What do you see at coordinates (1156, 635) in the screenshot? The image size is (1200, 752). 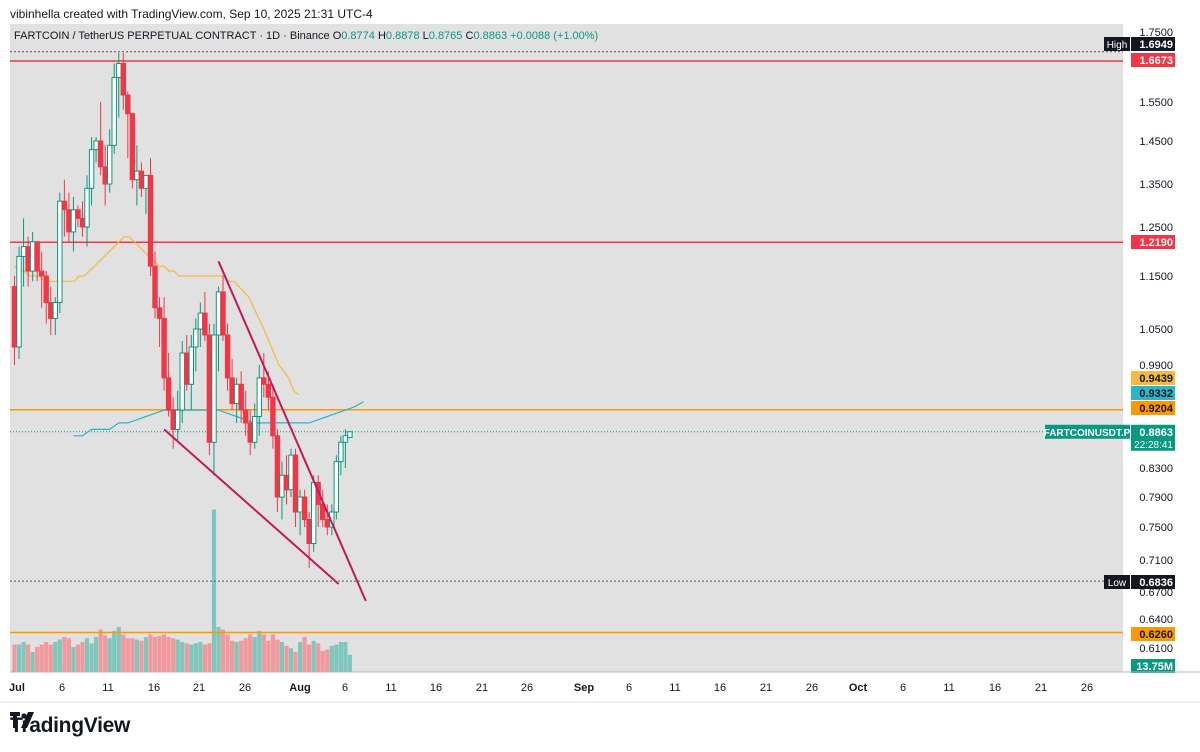 I see `price-tag-label: 0.6260` at bounding box center [1156, 635].